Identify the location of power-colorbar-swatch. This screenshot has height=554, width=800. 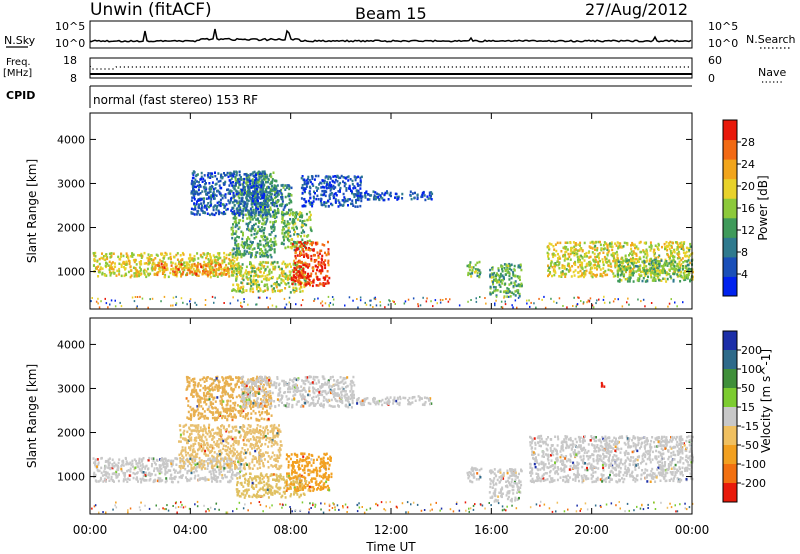
(730, 188).